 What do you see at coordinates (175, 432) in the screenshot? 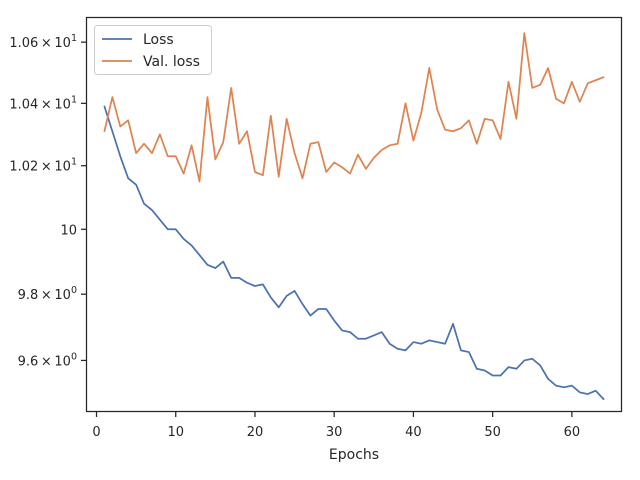
I see `x-tick-label: 10` at bounding box center [175, 432].